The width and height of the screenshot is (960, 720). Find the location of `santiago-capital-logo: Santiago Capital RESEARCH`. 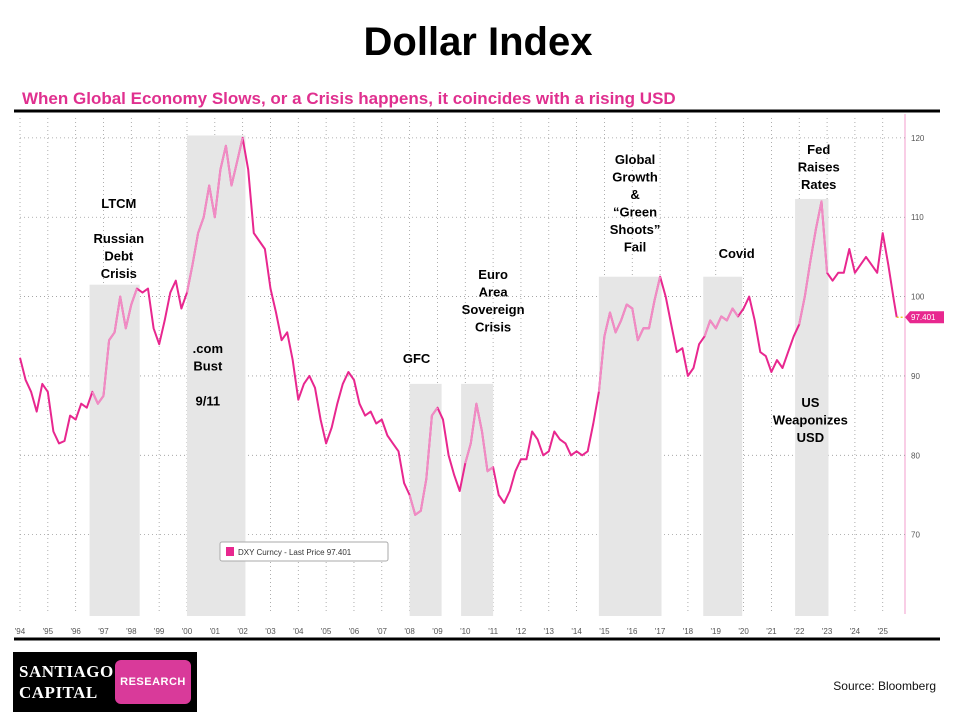

santiago-capital-logo: Santiago Capital RESEARCH is located at coordinates (105, 682).